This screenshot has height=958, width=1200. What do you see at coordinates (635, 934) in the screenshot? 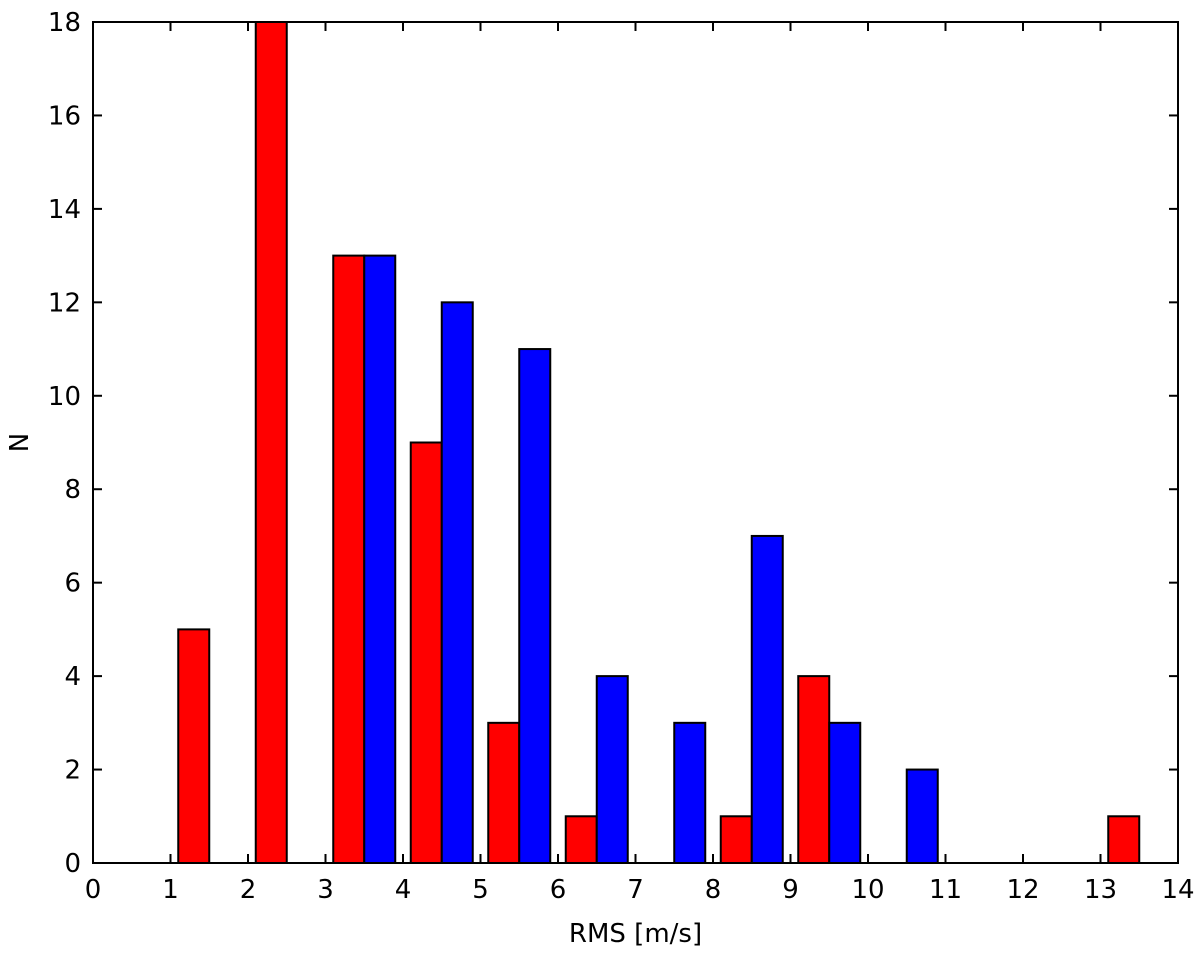
I see `x-axis-label: RMS [m/s]` at bounding box center [635, 934].